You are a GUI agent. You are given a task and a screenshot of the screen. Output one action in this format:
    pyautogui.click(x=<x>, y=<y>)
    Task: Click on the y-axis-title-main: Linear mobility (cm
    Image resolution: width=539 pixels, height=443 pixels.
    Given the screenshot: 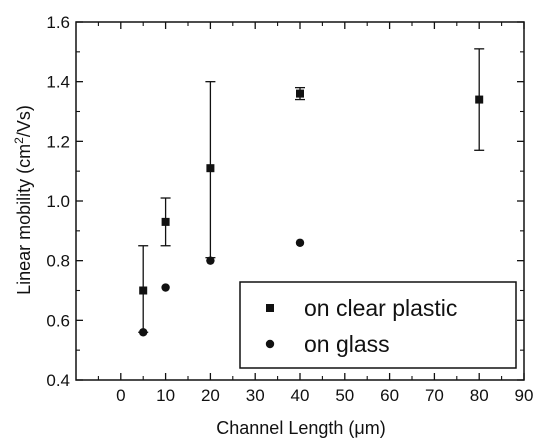 What is the action you would take?
    pyautogui.click(x=24, y=219)
    